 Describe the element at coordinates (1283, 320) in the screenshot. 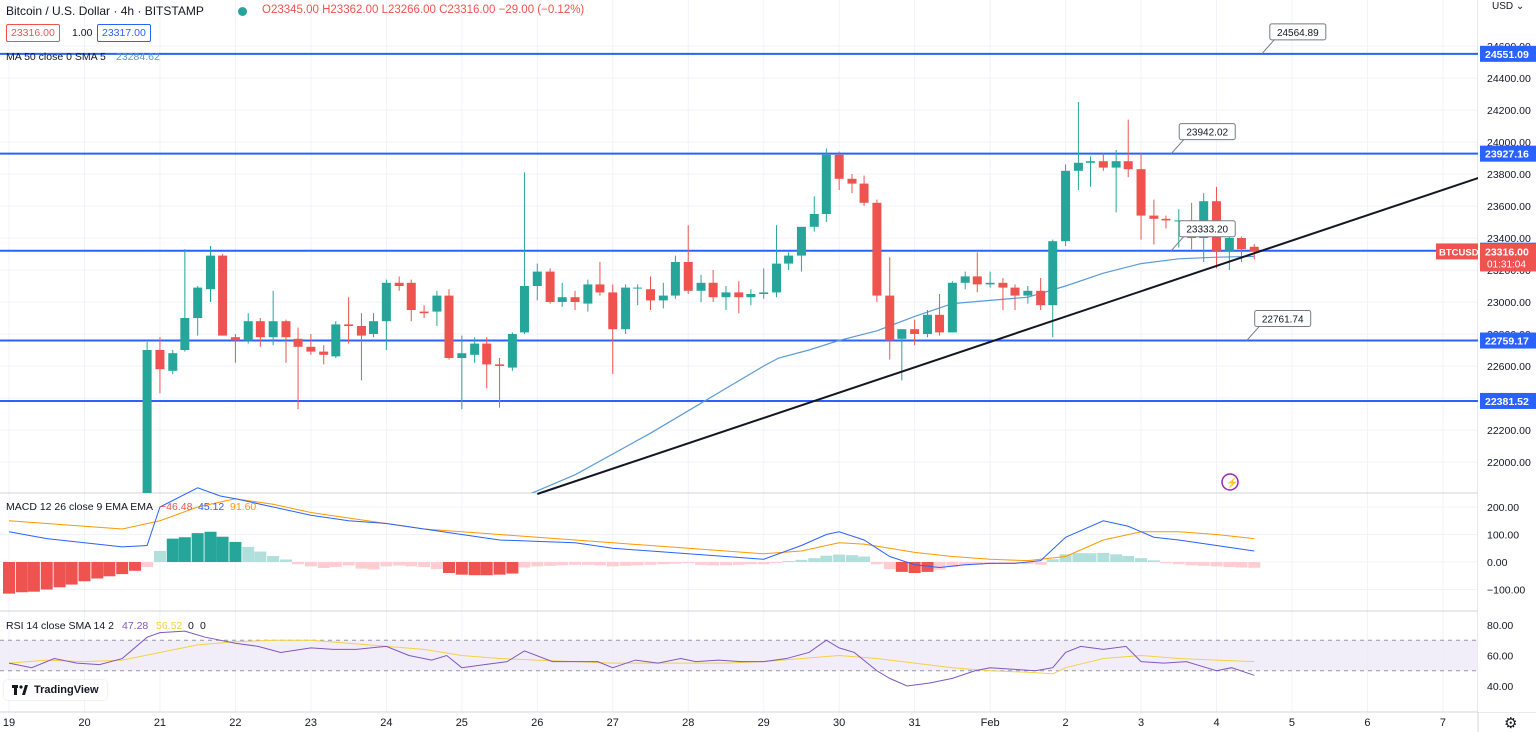

I see `callout-text: 22761.74` at that location.